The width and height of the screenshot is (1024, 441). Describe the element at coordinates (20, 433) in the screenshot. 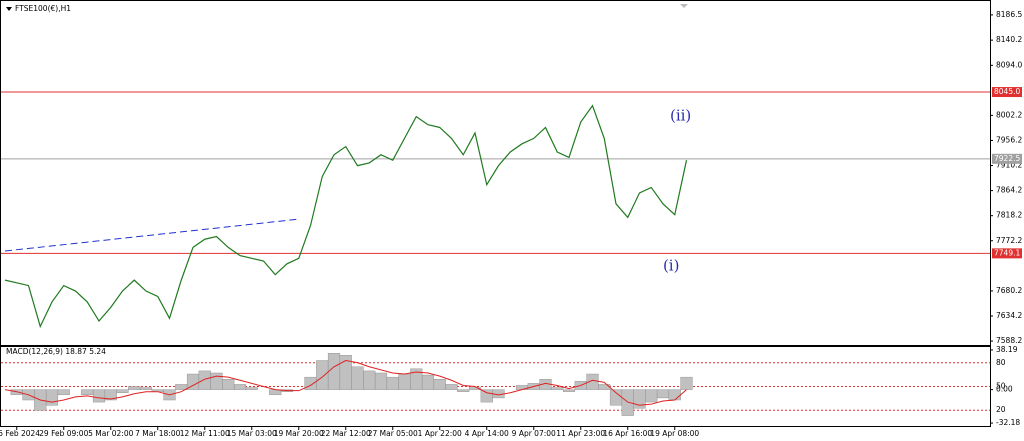

I see `x-tick-label: 26 Feb 2024` at that location.